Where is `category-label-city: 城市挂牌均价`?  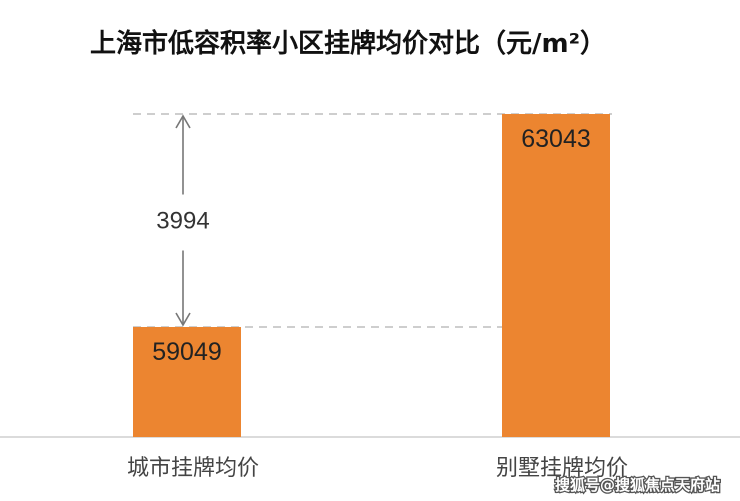
category-label-city: 城市挂牌均价 is located at coordinates (193, 468).